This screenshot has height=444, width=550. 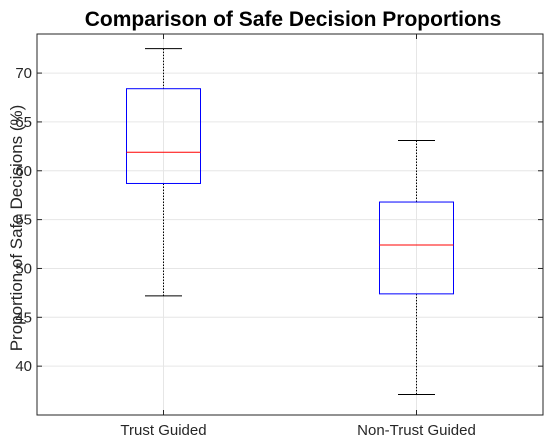 What do you see at coordinates (23, 122) in the screenshot?
I see `y-tick-label: 65` at bounding box center [23, 122].